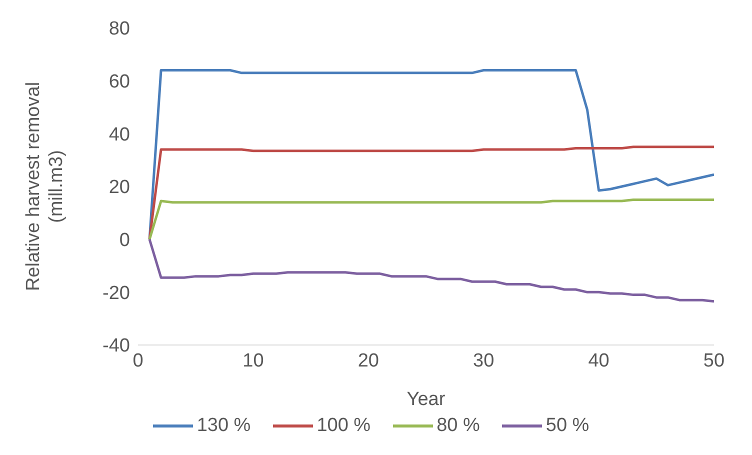 The width and height of the screenshot is (752, 455). Describe the element at coordinates (368, 361) in the screenshot. I see `x-tick-label: 20` at that location.